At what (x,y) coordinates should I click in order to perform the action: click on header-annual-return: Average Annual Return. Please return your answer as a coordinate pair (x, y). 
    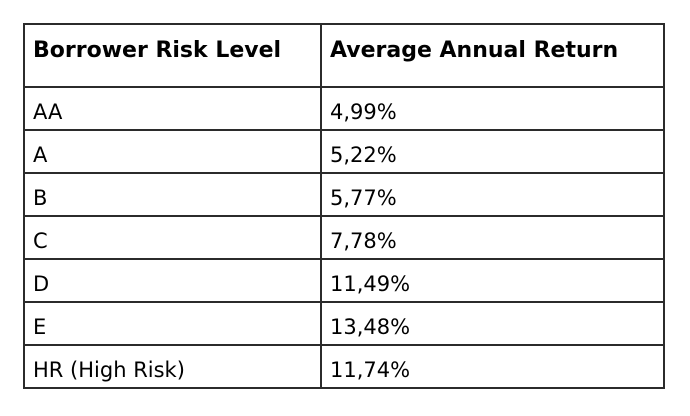
    Looking at the image, I should click on (492, 55).